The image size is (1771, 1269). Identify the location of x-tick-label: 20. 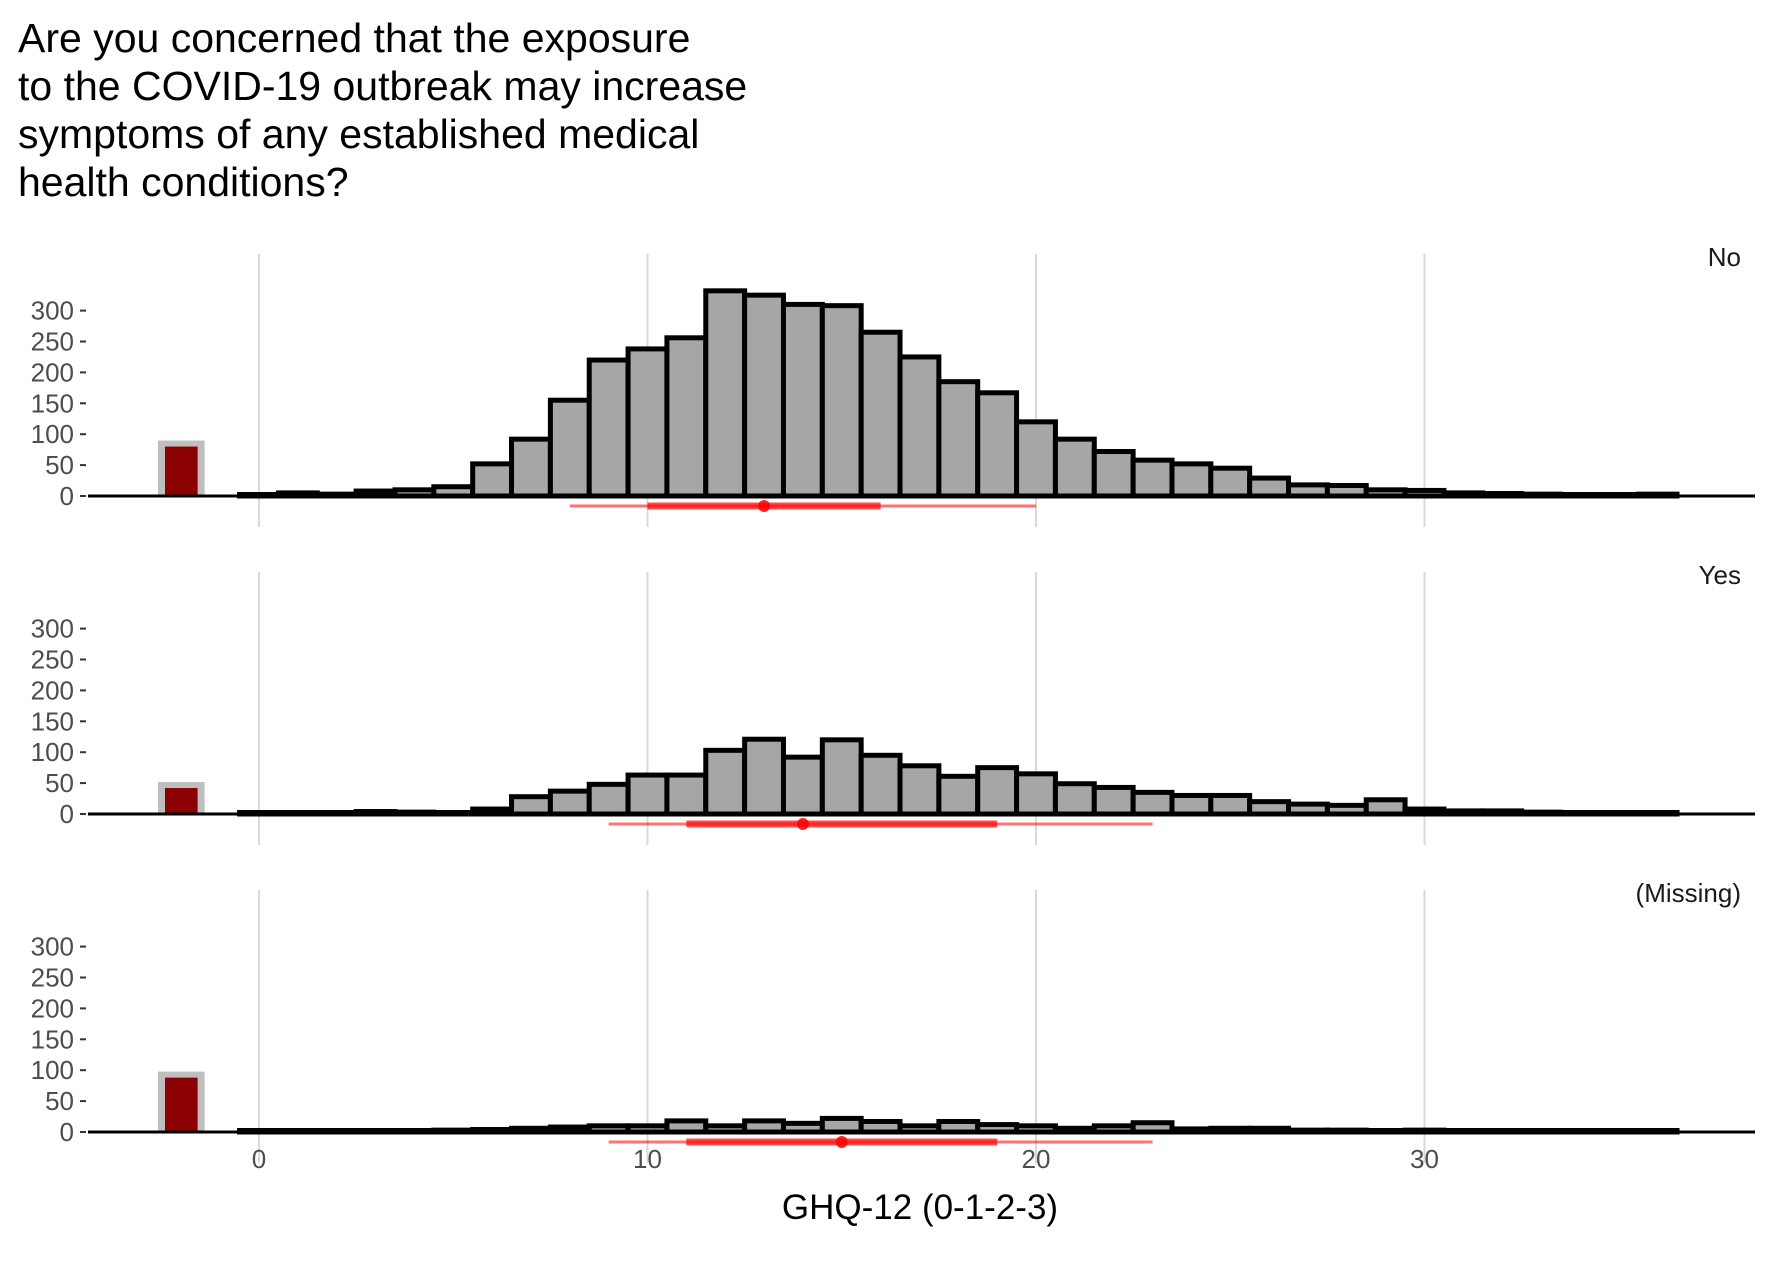
(1036, 1159).